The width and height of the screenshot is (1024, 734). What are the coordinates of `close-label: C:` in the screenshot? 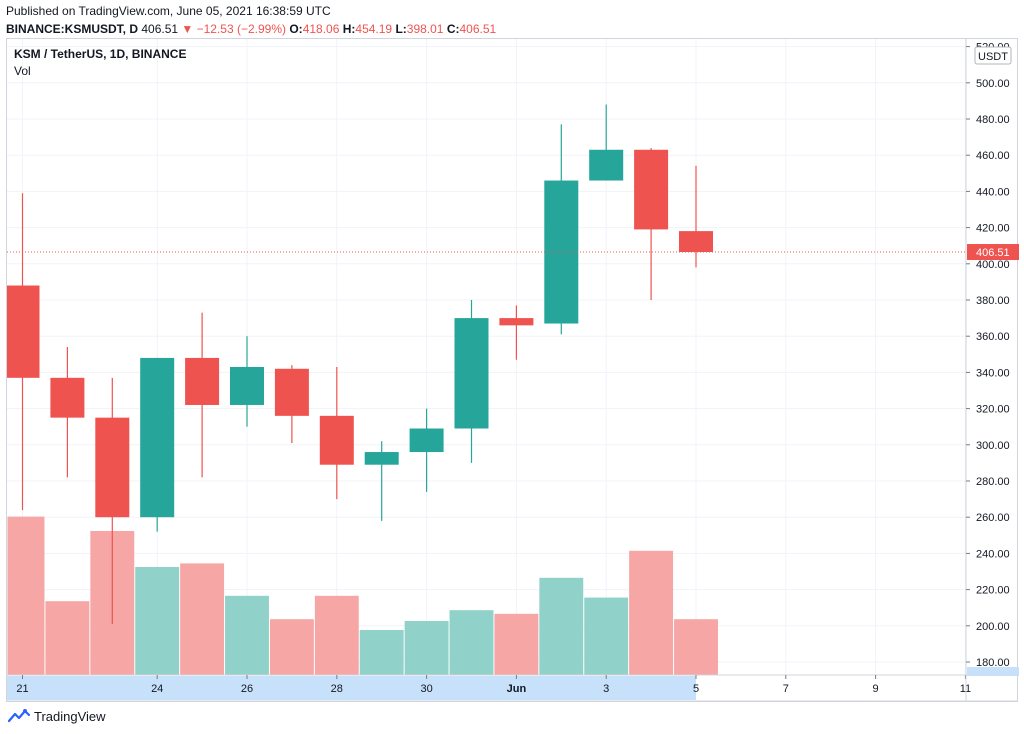 It's located at (453, 29).